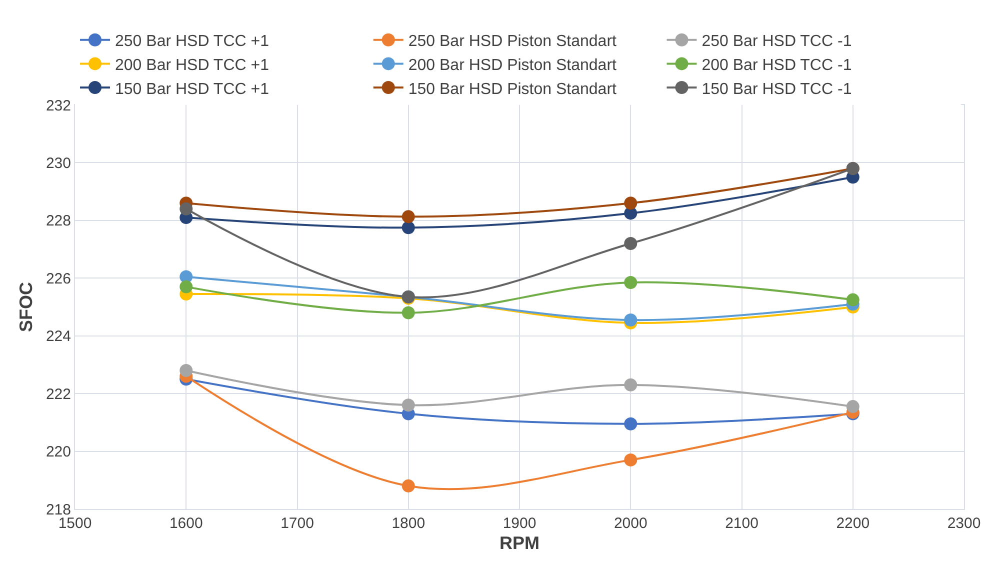  I want to click on legend-label: 250 Bar HSD Piston Standart, so click(513, 41).